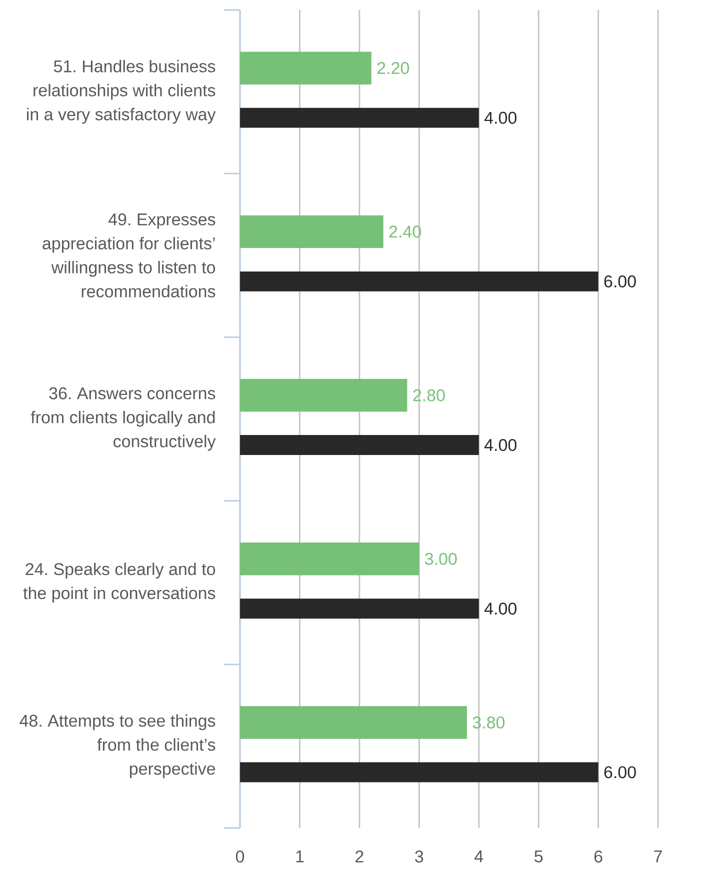  Describe the element at coordinates (240, 856) in the screenshot. I see `x-tick-label: 0` at that location.